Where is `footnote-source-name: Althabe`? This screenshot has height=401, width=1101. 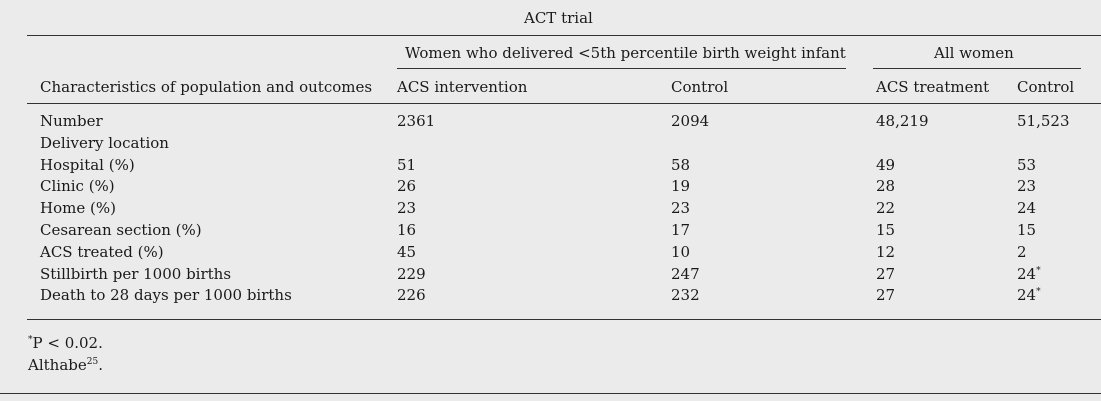
footnote-source-name: Althabe is located at coordinates (57, 365).